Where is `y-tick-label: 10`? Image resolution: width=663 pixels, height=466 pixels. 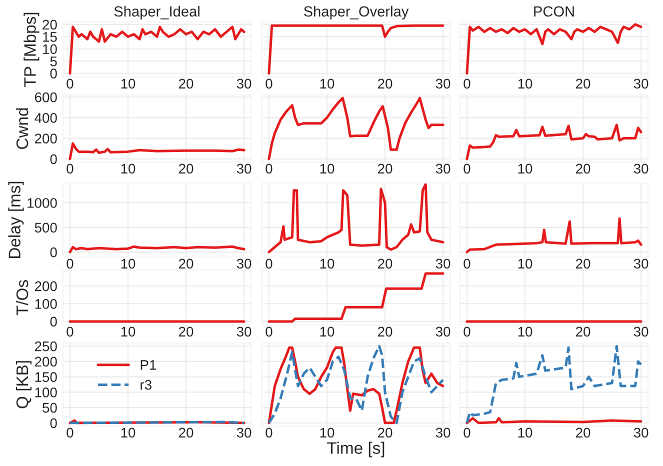 y-tick-label: 10 is located at coordinates (50, 49).